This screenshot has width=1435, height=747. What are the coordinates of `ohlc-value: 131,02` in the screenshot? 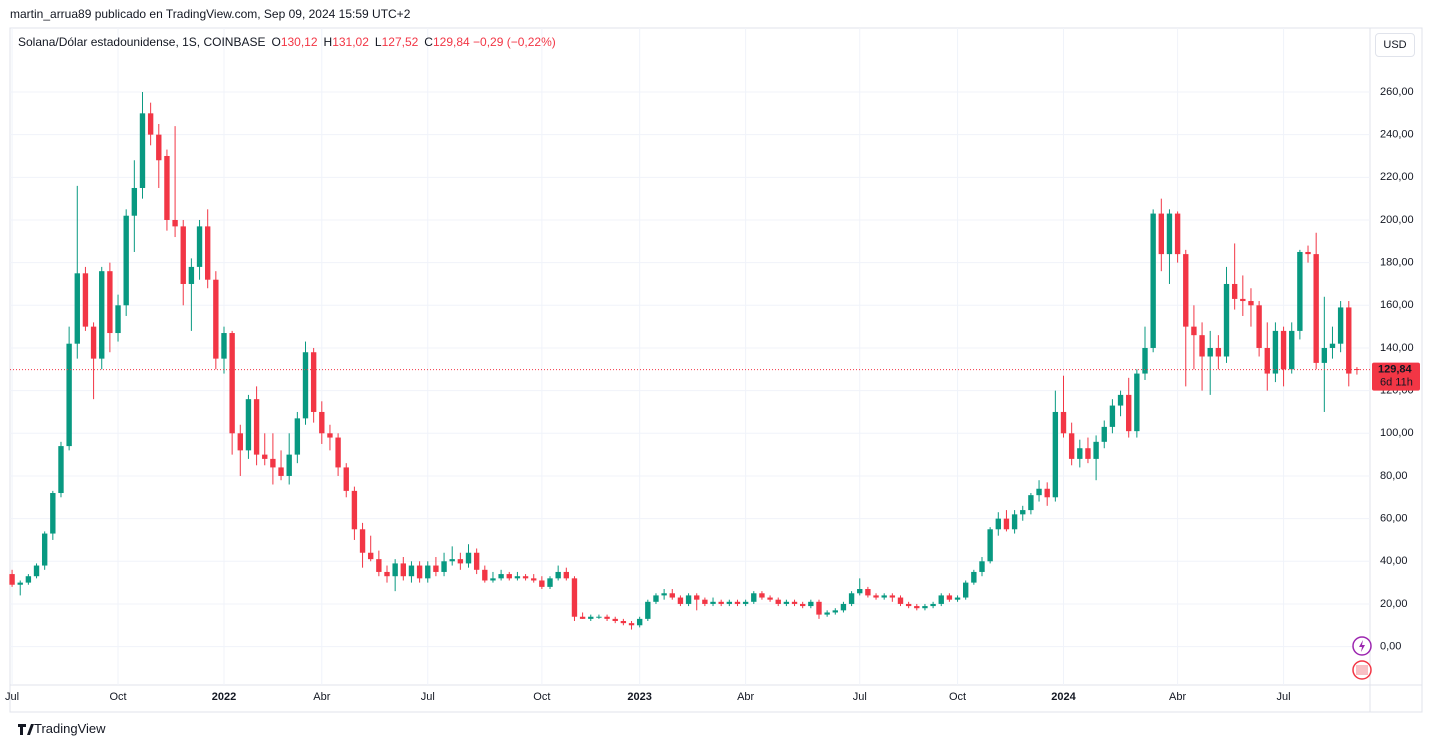 It's located at (350, 42).